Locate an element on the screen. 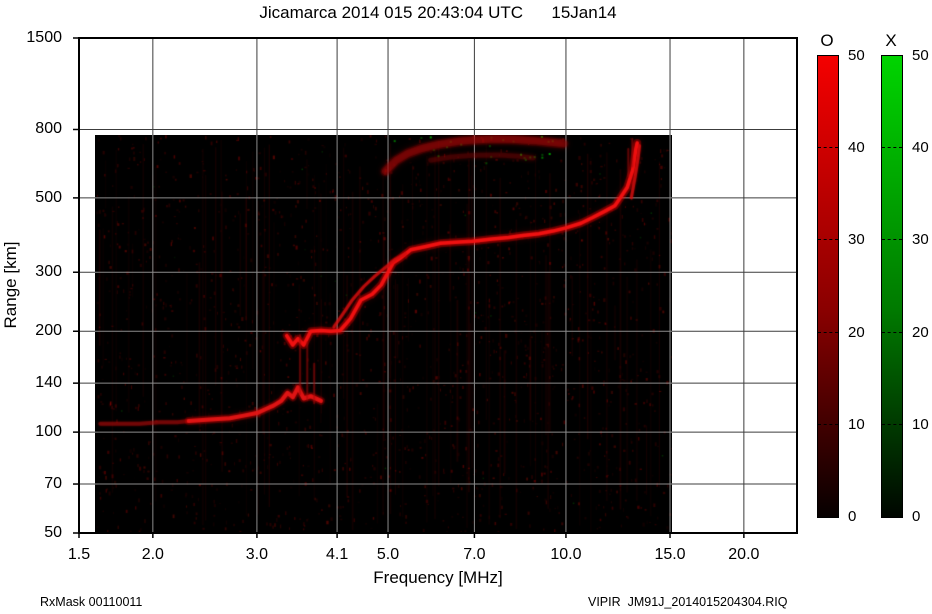 This screenshot has width=932, height=614. y-tick-label: 200 is located at coordinates (48, 331).